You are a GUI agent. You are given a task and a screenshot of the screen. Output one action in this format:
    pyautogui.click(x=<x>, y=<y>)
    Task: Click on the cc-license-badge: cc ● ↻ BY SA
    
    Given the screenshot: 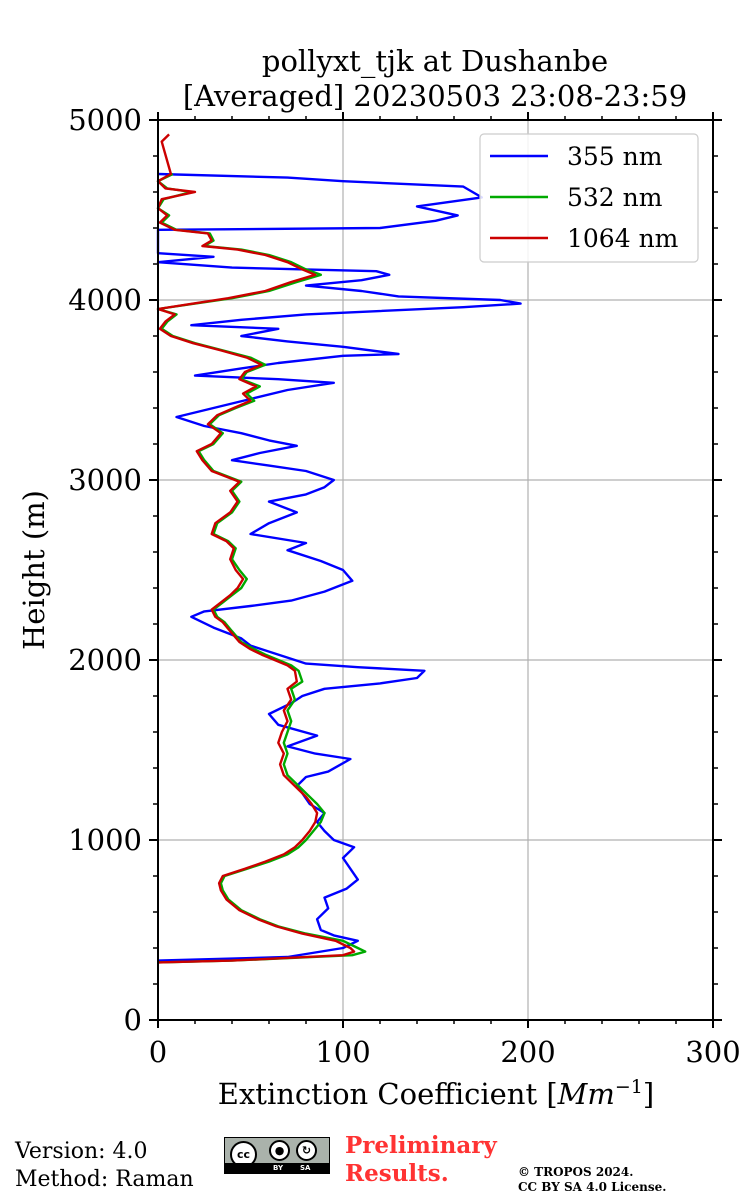 What is the action you would take?
    pyautogui.click(x=277, y=1155)
    